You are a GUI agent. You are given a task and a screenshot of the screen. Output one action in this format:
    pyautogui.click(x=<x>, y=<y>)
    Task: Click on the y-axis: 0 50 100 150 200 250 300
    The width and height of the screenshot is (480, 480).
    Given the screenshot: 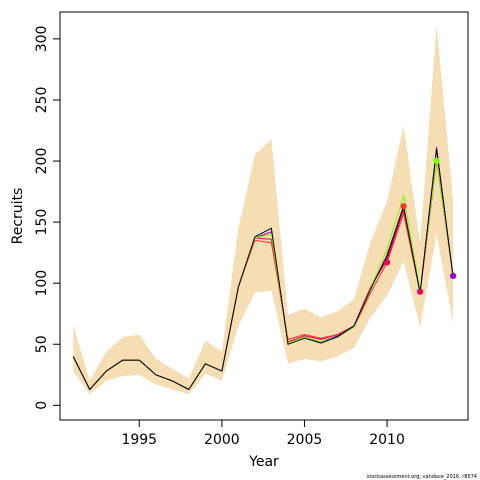 What is the action you would take?
    pyautogui.click(x=47, y=218)
    